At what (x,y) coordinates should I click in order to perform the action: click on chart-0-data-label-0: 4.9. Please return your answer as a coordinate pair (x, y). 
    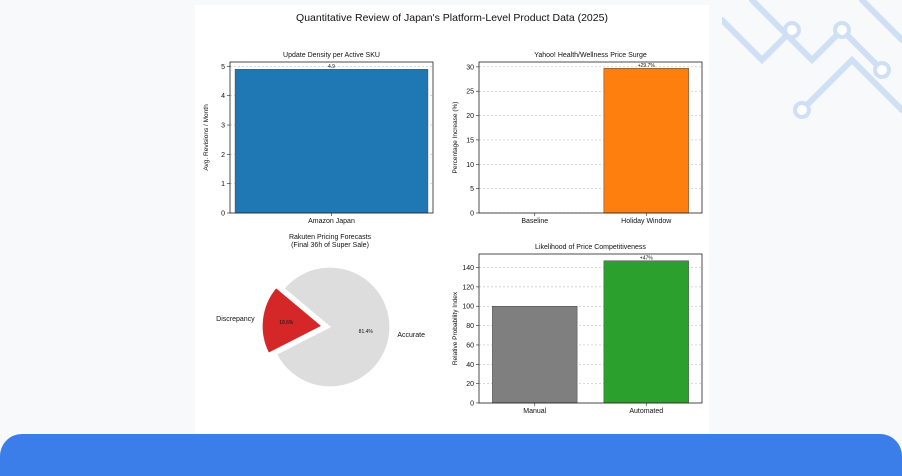
    Looking at the image, I should click on (331, 67).